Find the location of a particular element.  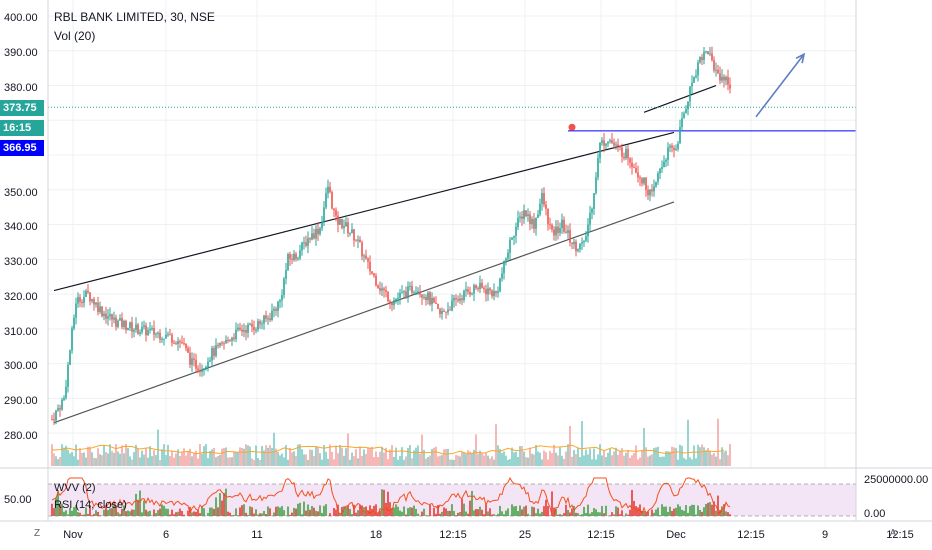

volume-indicator-label: Vol (20) is located at coordinates (75, 36).